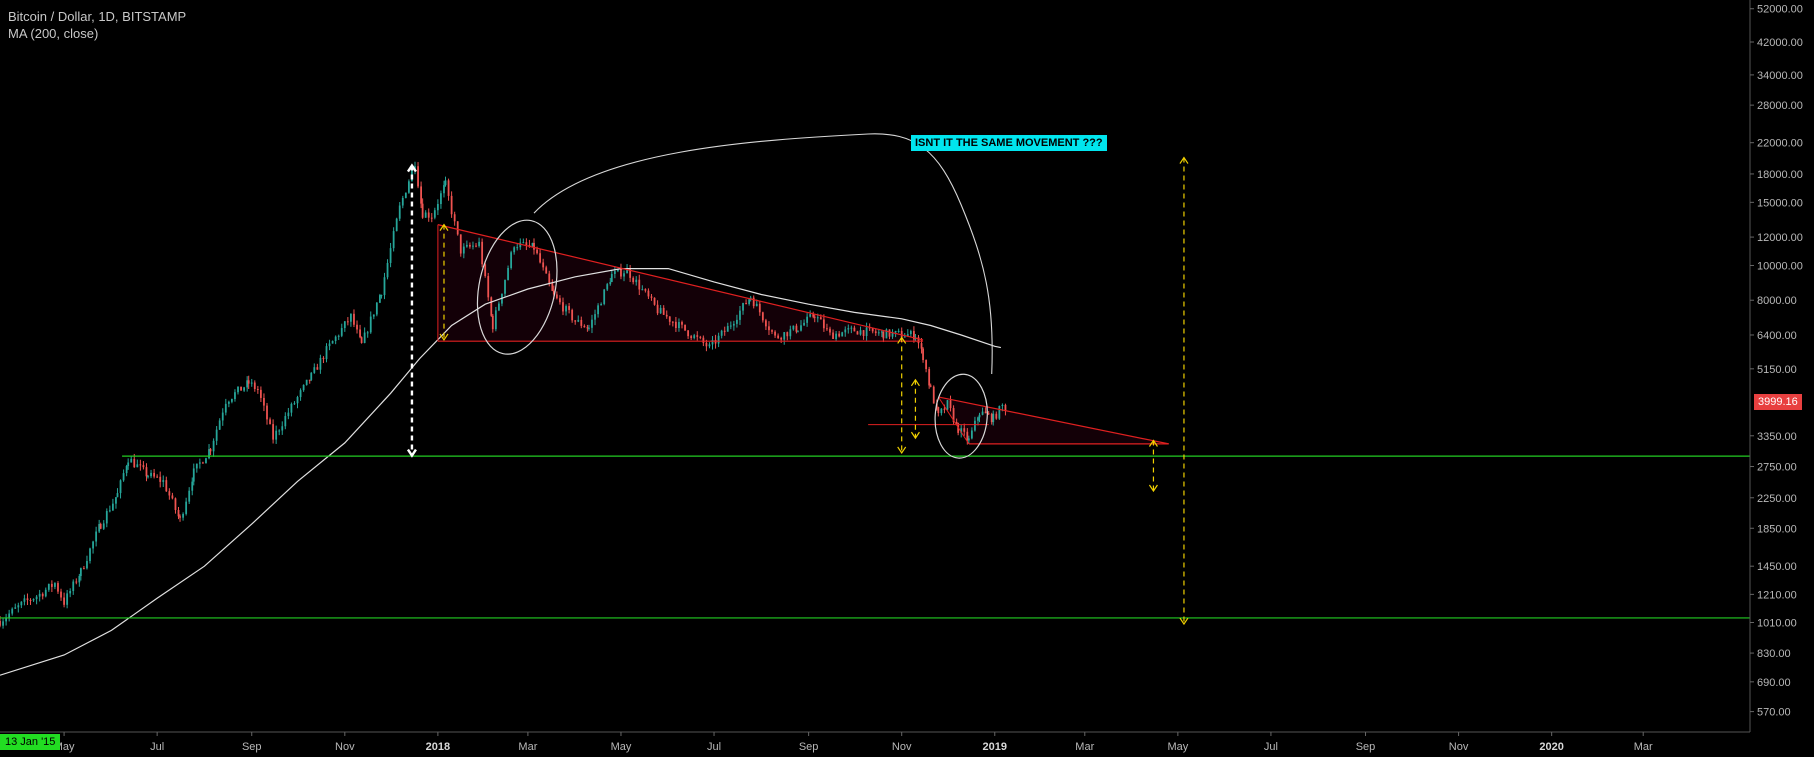 The image size is (1814, 757). What do you see at coordinates (1643, 747) in the screenshot?
I see `time-tick-label: Mar` at bounding box center [1643, 747].